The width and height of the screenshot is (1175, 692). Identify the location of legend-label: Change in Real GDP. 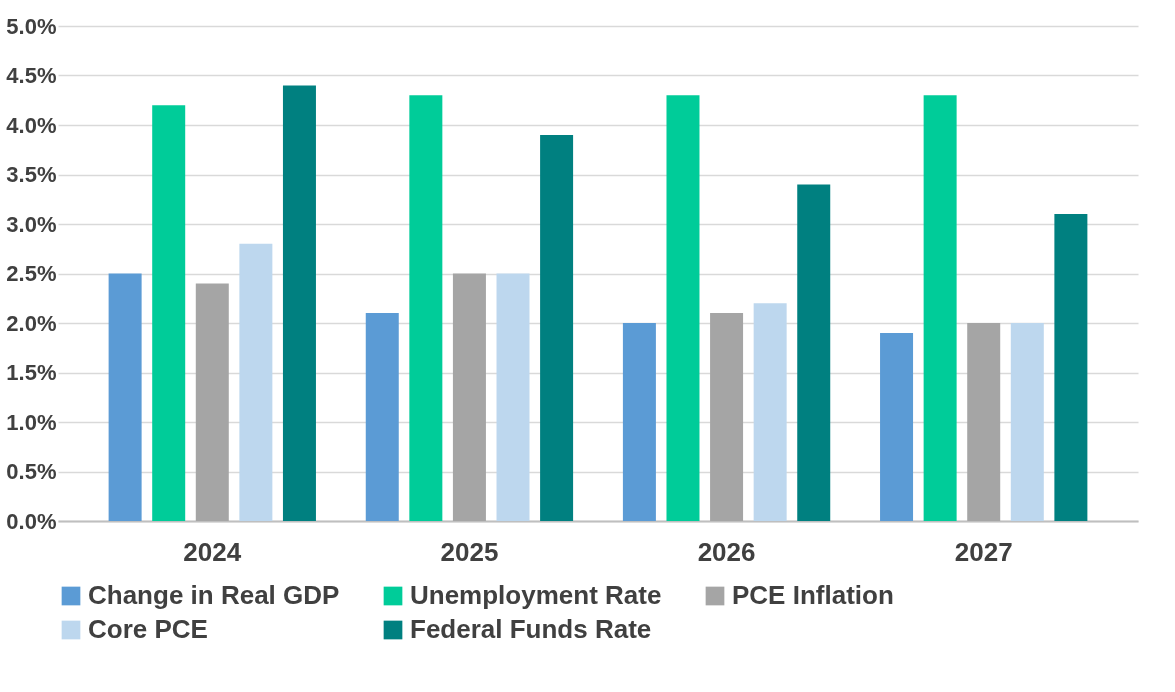
(214, 595).